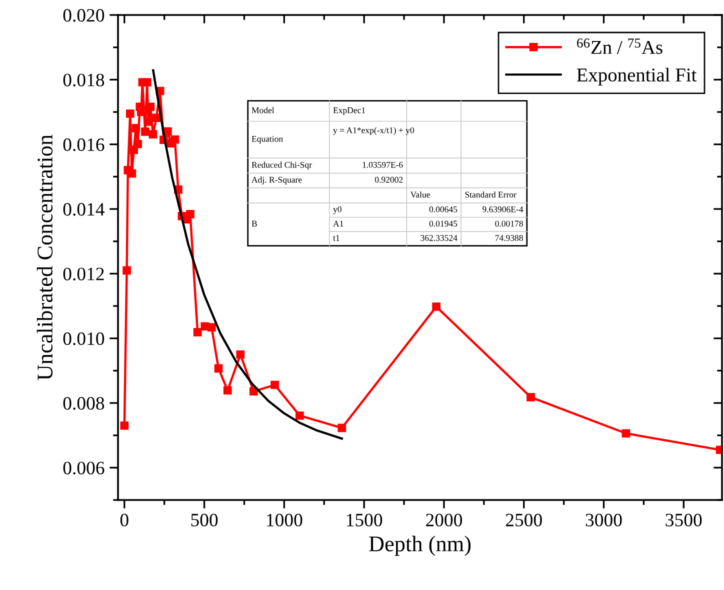  Describe the element at coordinates (420, 194) in the screenshot. I see `annotation: Value` at that location.